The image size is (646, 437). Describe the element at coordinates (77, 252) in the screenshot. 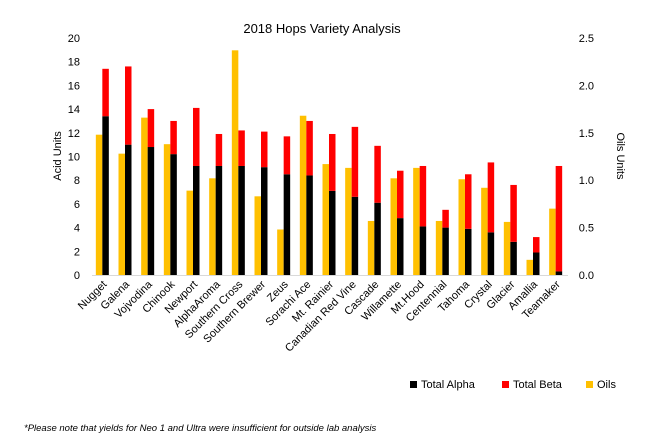

I see `y-tick-label: 2` at that location.